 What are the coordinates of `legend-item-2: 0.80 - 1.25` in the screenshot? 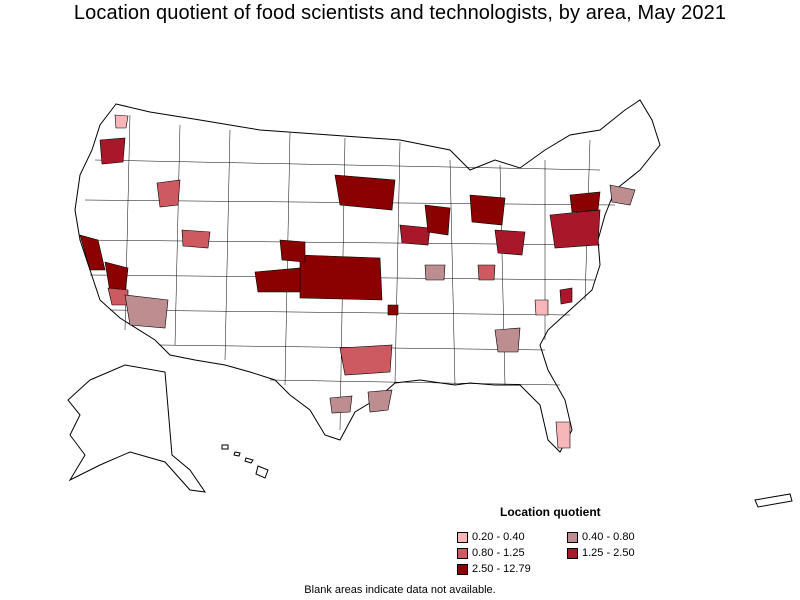 It's located at (491, 553).